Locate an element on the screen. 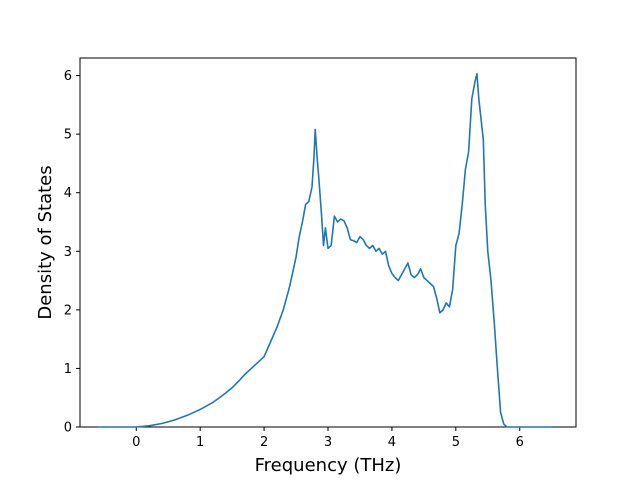 Image resolution: width=640 pixels, height=485 pixels. y-tick-label: 5 is located at coordinates (68, 135).